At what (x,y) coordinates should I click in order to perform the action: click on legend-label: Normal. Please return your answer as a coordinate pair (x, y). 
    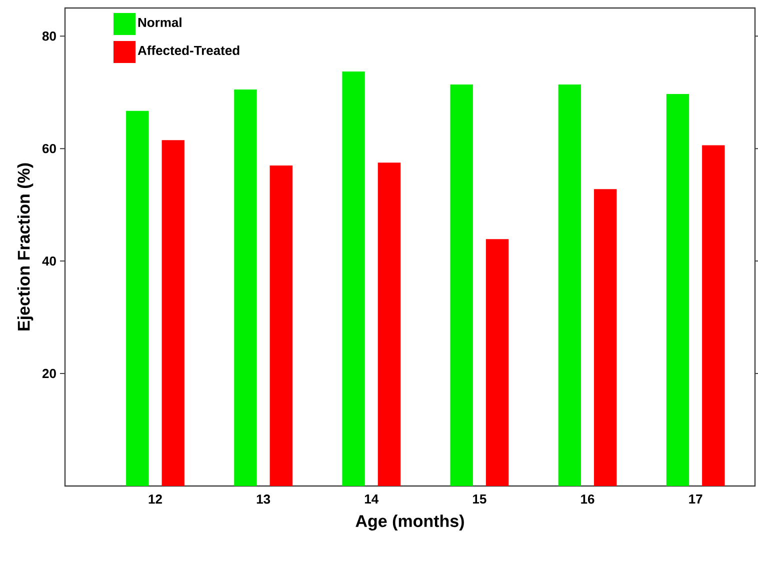
    Looking at the image, I should click on (160, 23).